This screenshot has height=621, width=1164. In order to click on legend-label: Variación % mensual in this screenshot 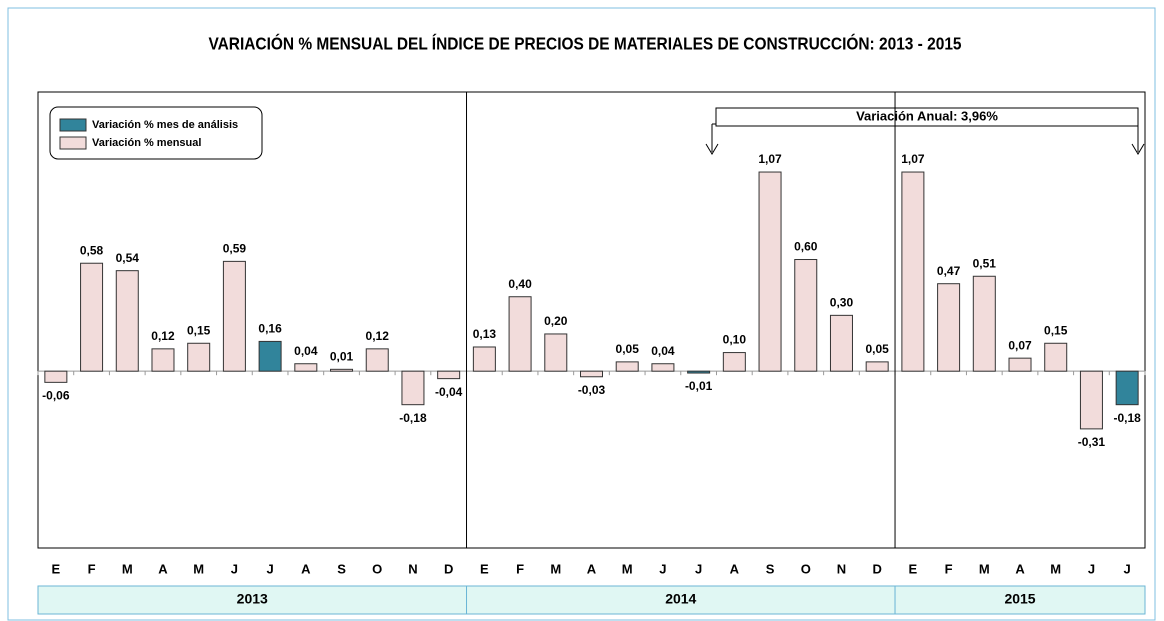, I will do `click(146, 143)`.